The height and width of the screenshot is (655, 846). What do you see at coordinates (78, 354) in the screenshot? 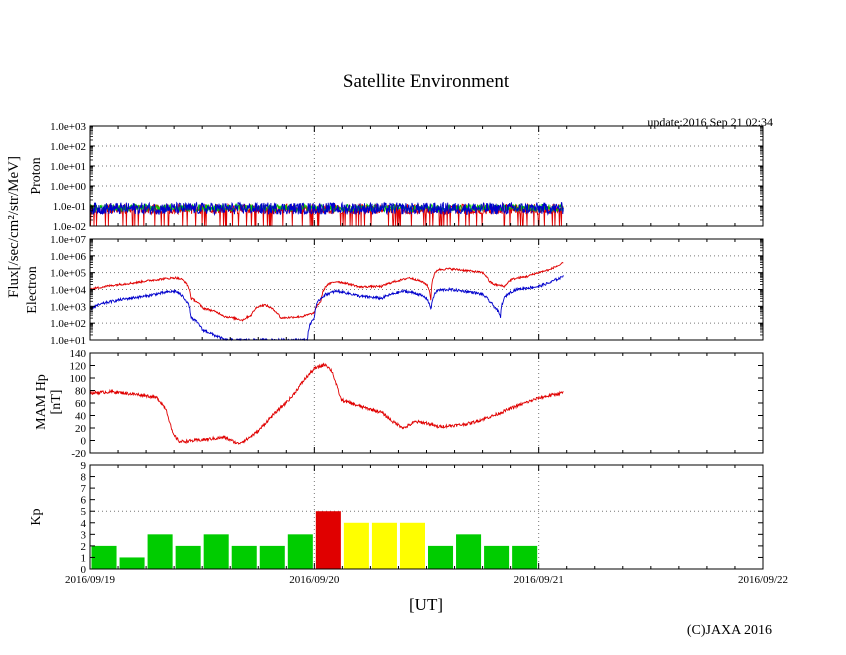
I see `y-tick-label: 140` at bounding box center [78, 354].